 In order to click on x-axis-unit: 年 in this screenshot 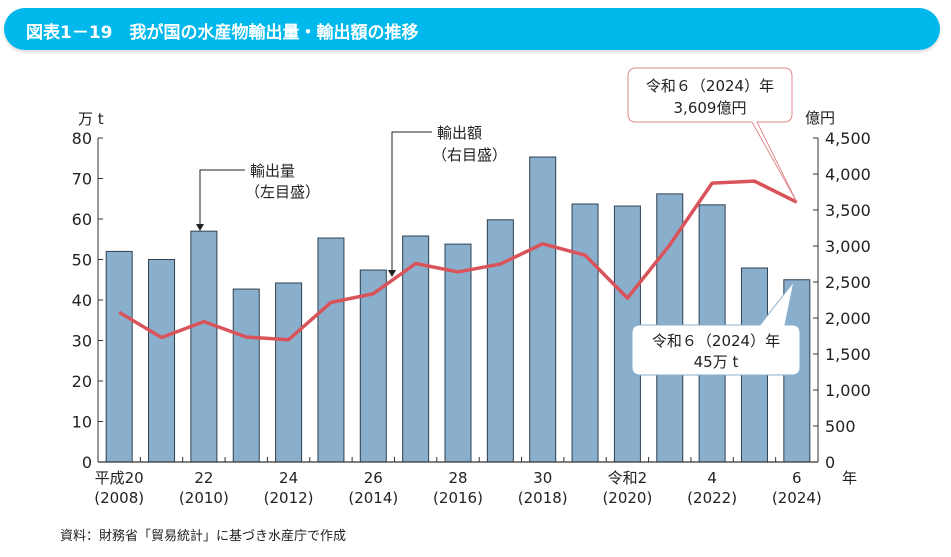, I will do `click(849, 478)`.